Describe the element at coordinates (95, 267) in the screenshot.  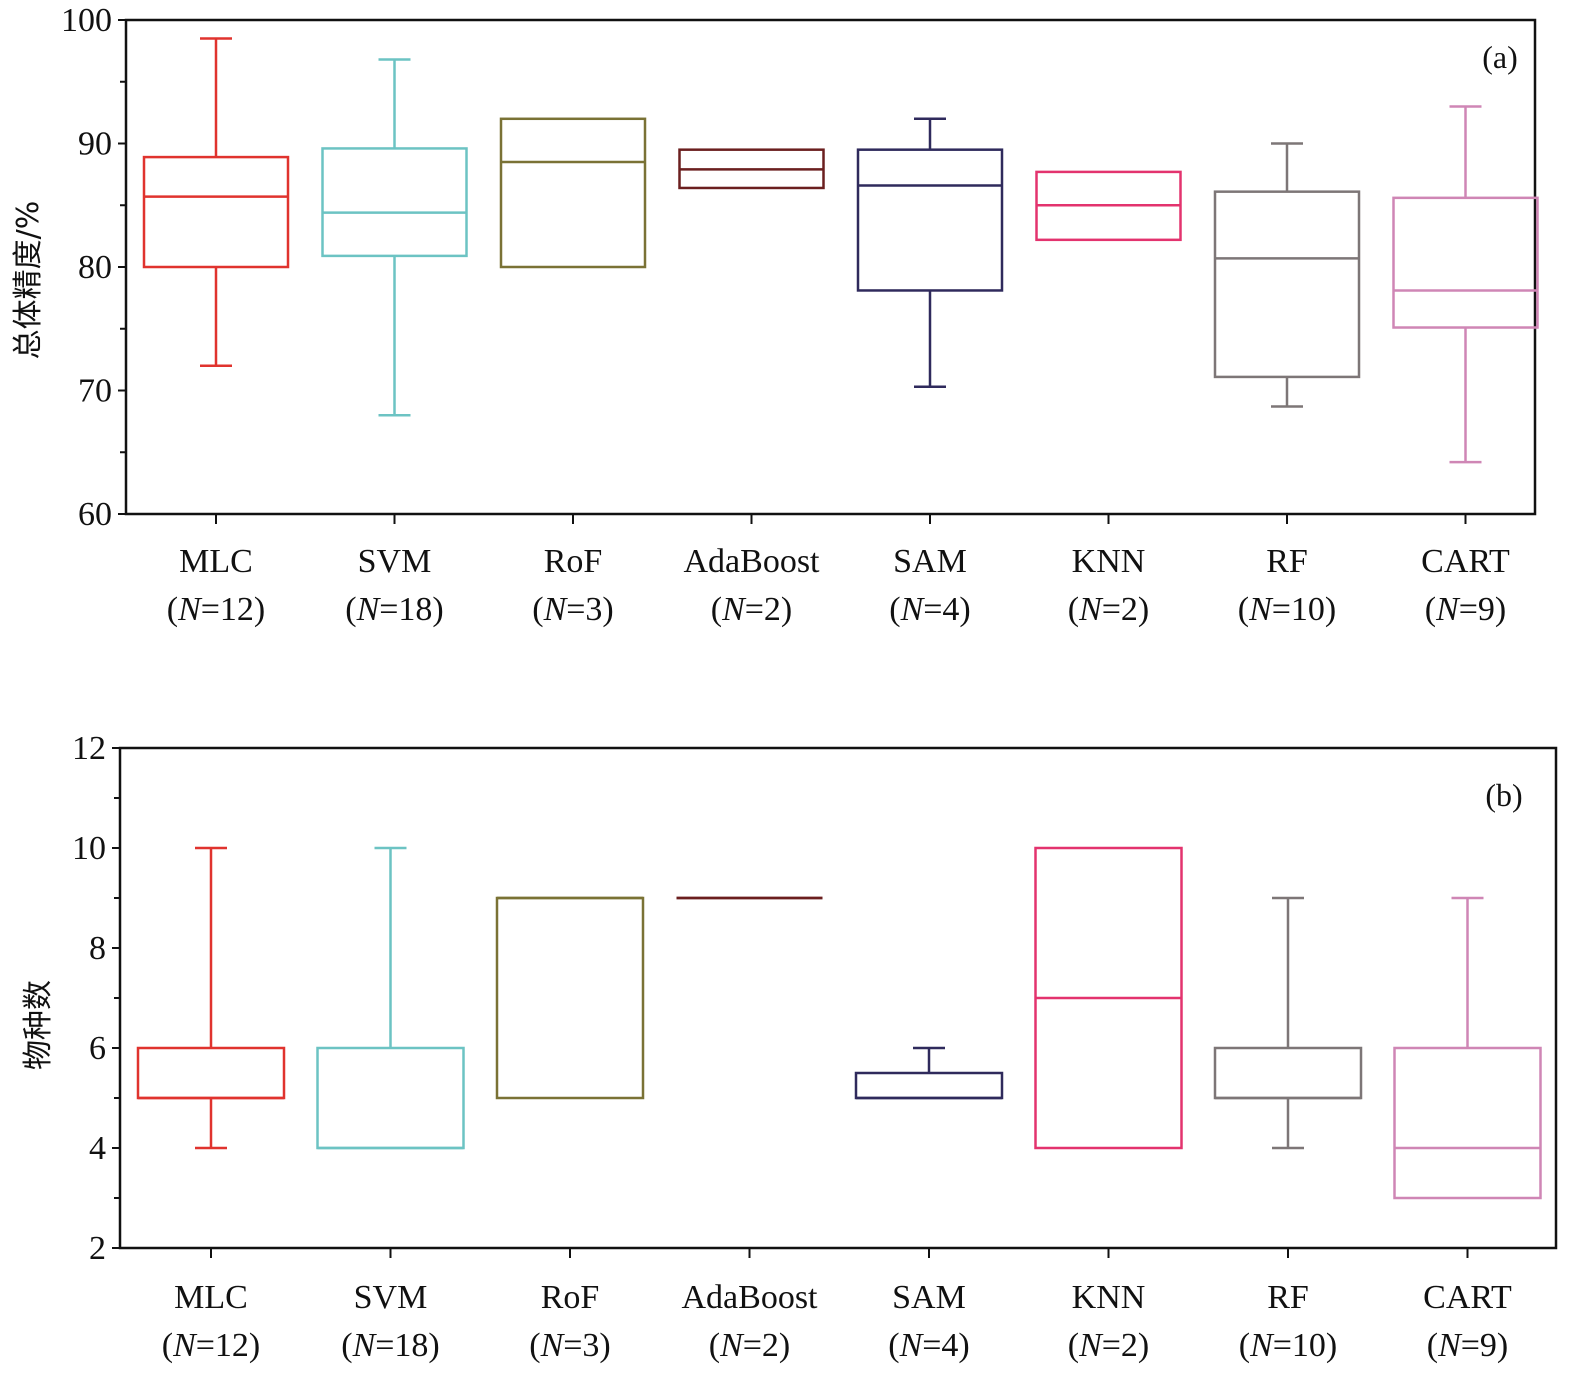
I see `y-tick-label: 80` at that location.